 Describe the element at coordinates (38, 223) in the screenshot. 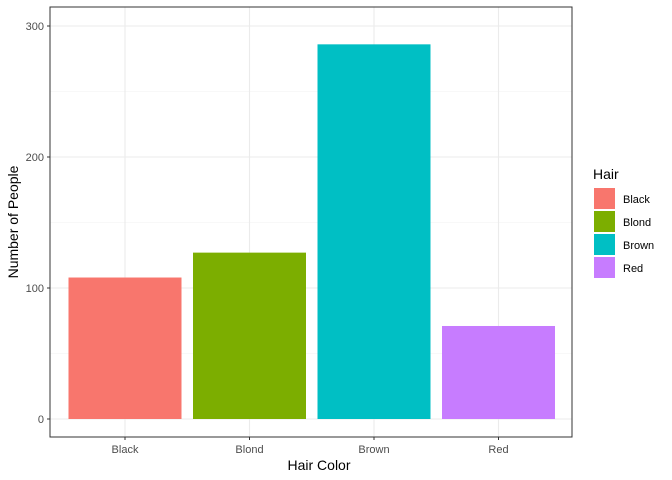

I see `y-axis-ticks: 0 100 200 300` at that location.